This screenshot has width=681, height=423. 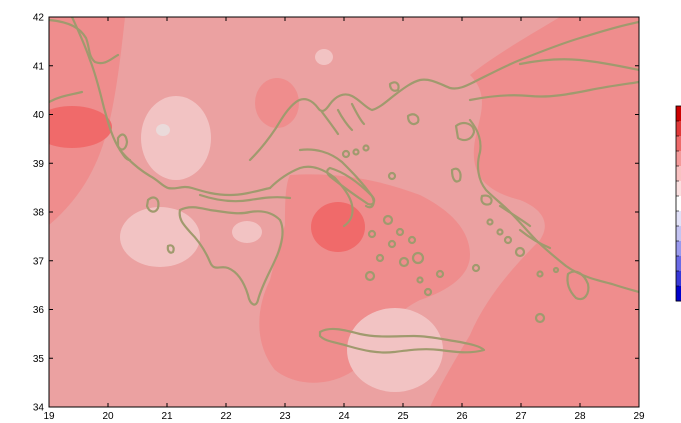 What do you see at coordinates (392, 176) in the screenshot?
I see `island-skyros` at bounding box center [392, 176].